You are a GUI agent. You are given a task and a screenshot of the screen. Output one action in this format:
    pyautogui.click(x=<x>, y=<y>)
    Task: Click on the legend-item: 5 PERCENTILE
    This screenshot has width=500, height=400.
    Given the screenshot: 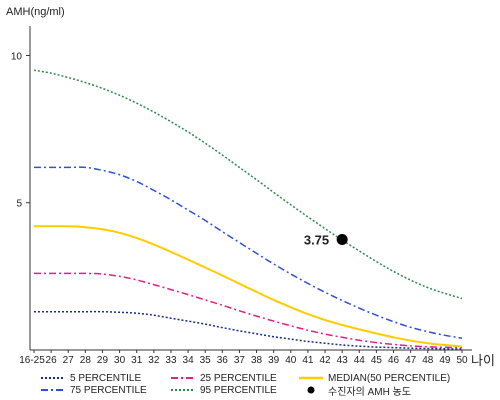 What is the action you would take?
    pyautogui.click(x=90, y=378)
    